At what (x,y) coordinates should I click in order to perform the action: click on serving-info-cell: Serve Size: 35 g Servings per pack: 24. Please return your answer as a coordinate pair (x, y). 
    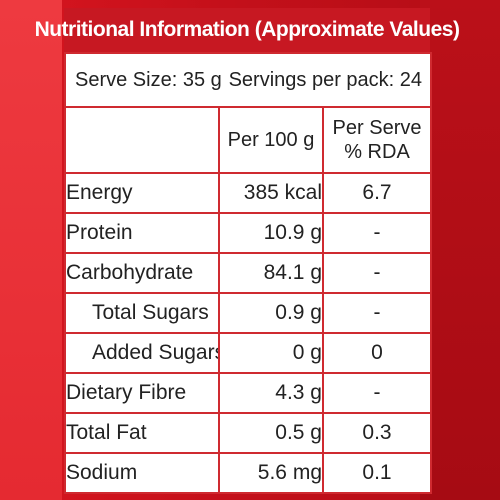
    Looking at the image, I should click on (248, 80).